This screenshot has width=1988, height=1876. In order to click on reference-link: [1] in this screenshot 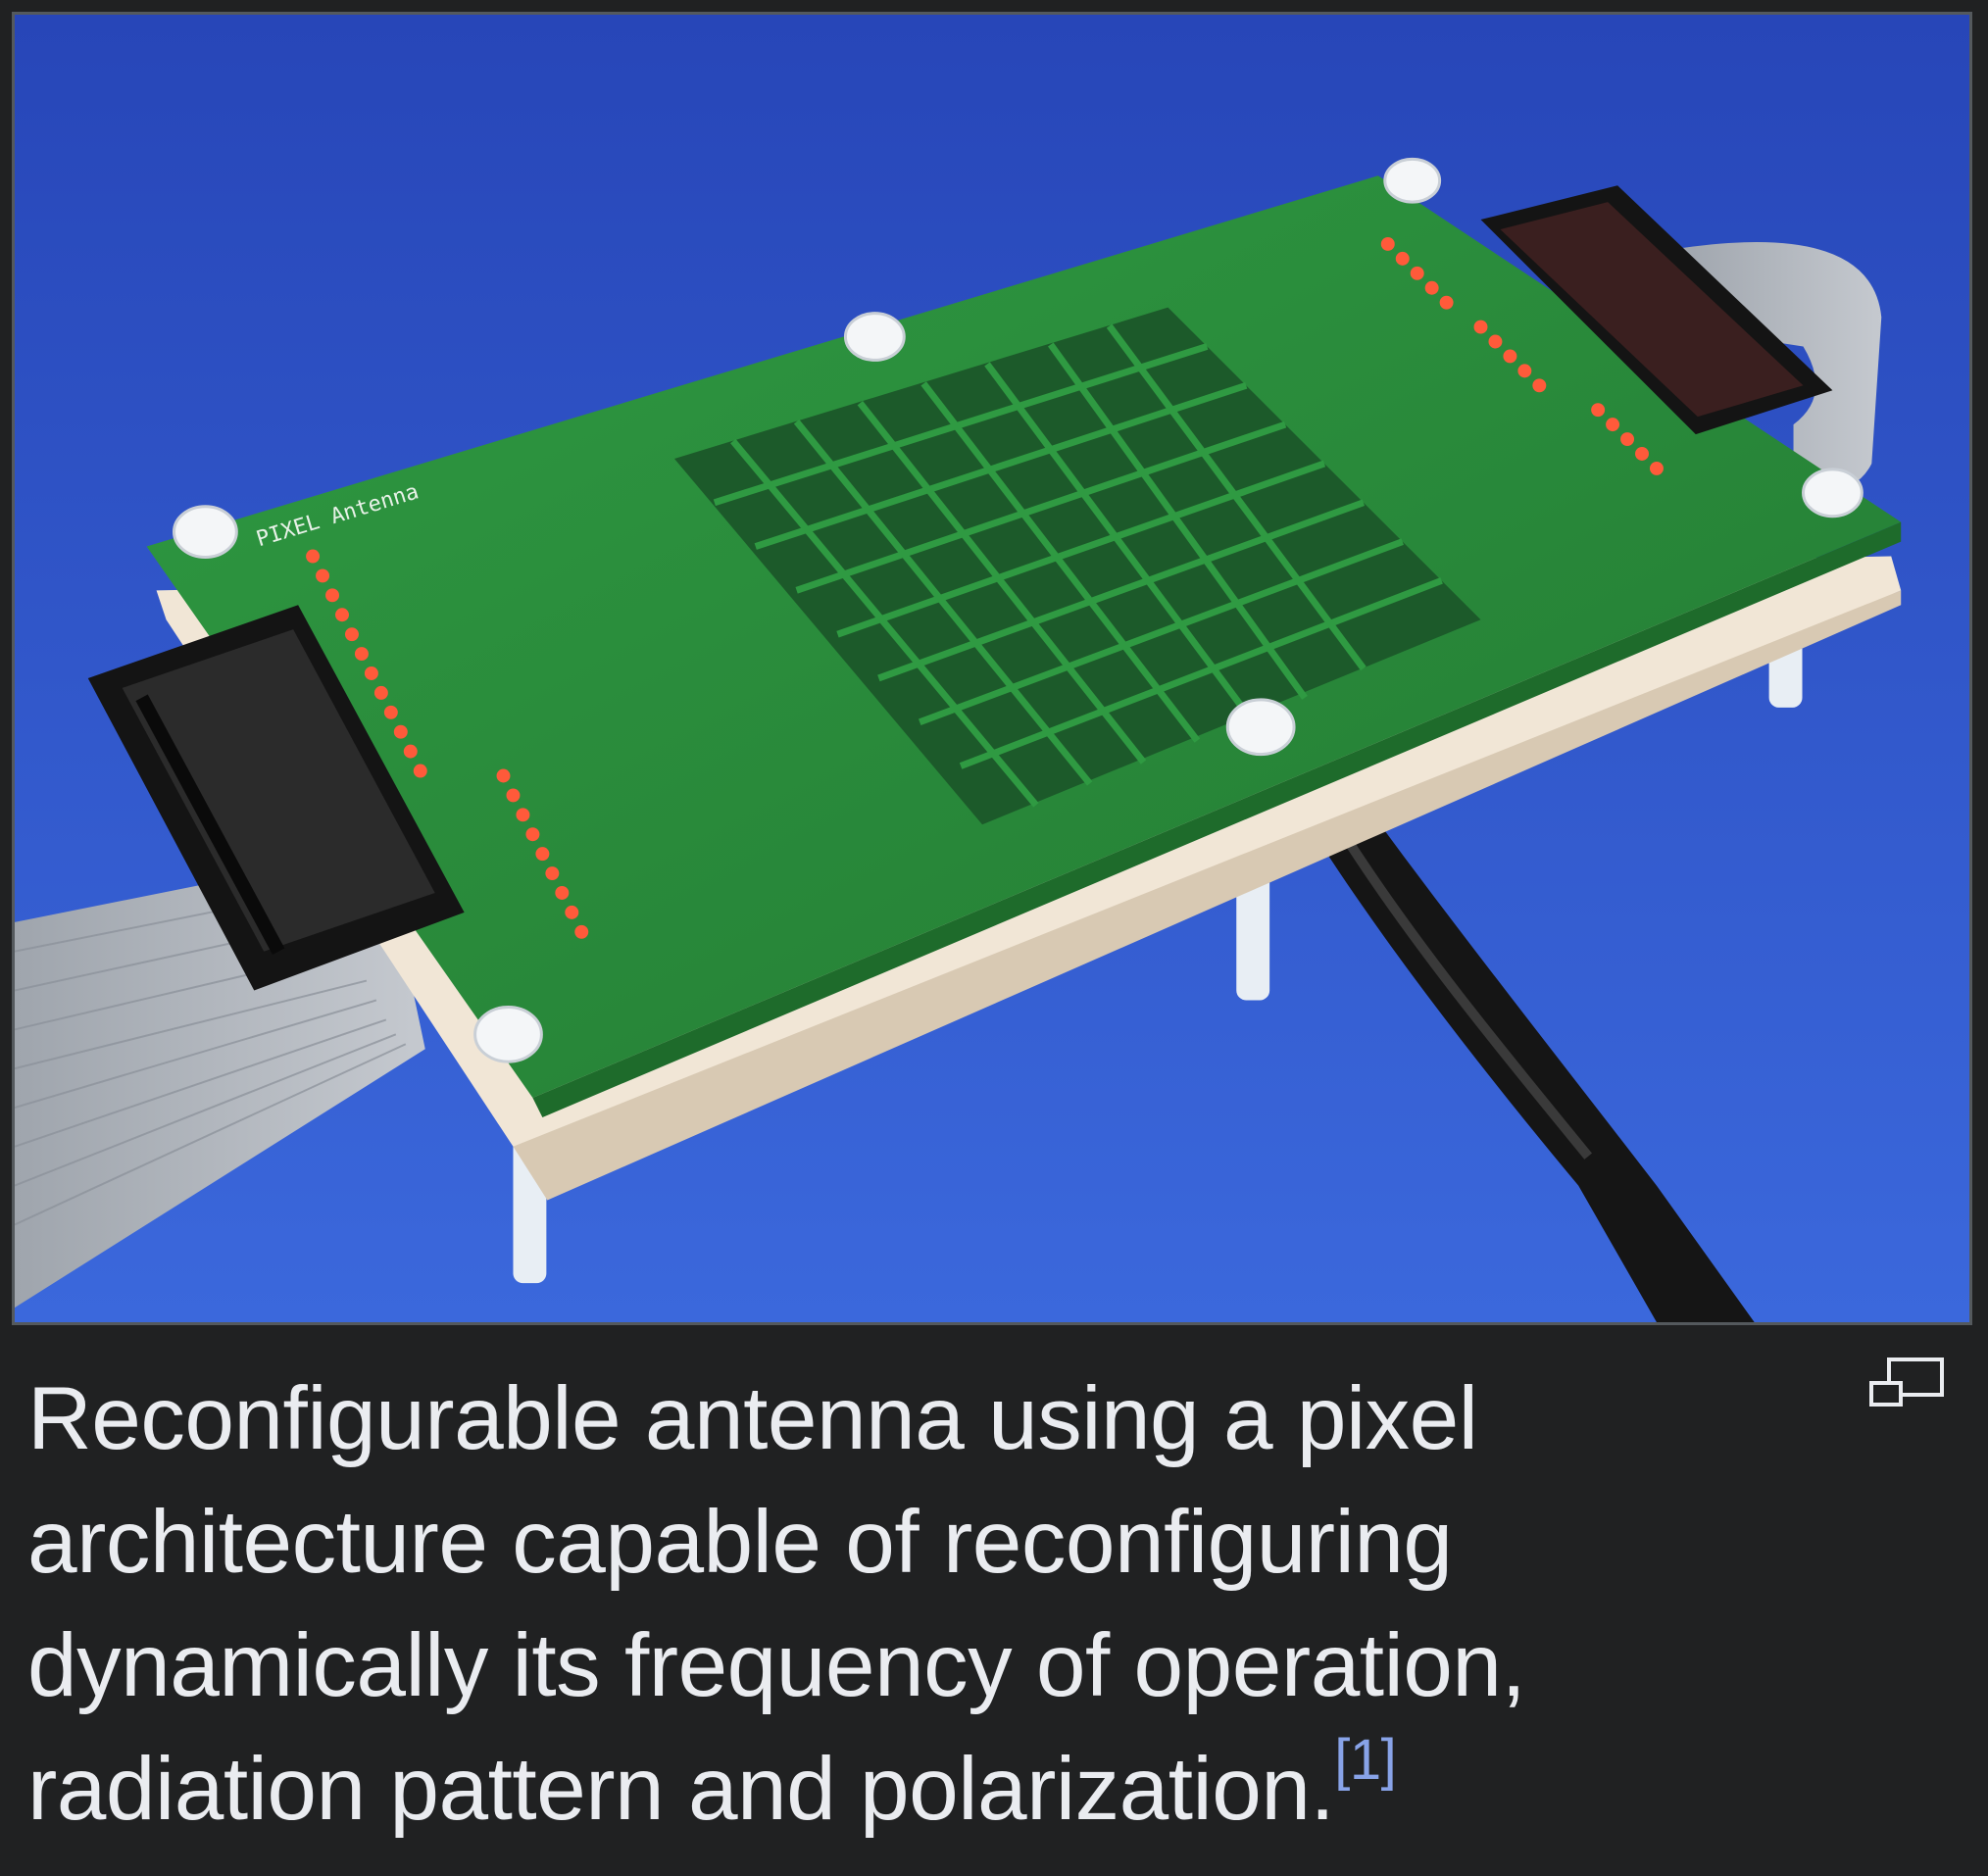, I will do `click(1365, 1760)`.